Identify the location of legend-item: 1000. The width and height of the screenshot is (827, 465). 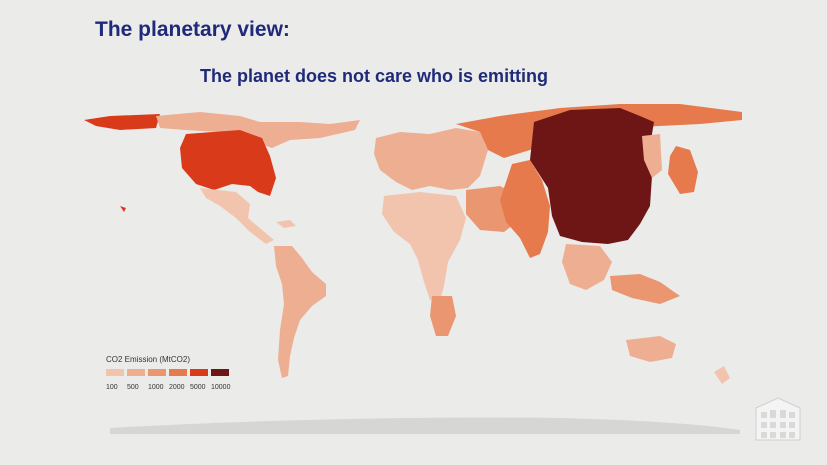
(158, 380).